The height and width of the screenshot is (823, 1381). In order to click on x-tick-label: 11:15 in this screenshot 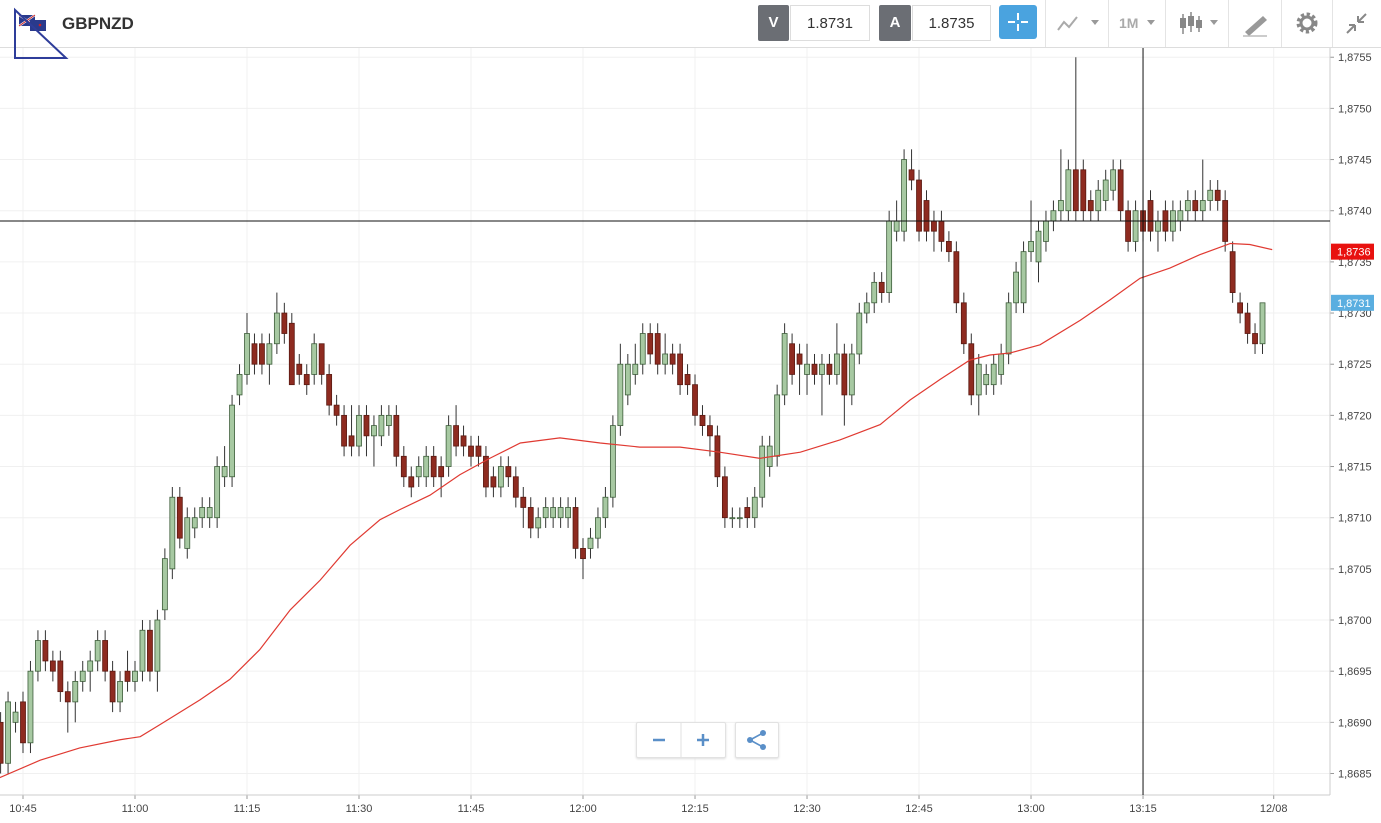, I will do `click(247, 809)`.